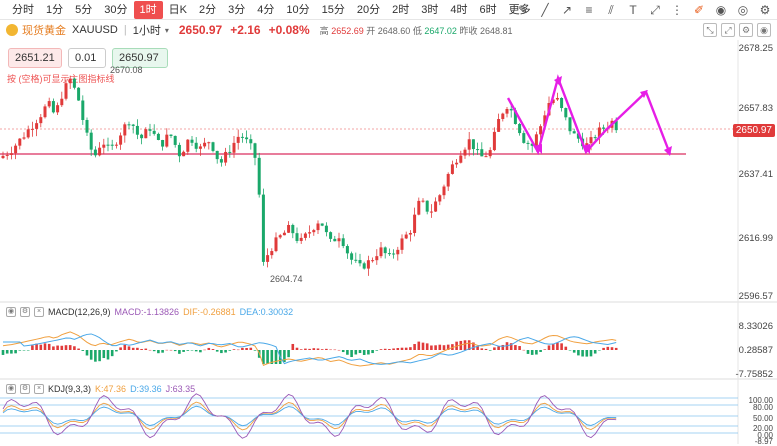  What do you see at coordinates (699, 10) in the screenshot?
I see `color-edit-icon: ✐` at bounding box center [699, 10].